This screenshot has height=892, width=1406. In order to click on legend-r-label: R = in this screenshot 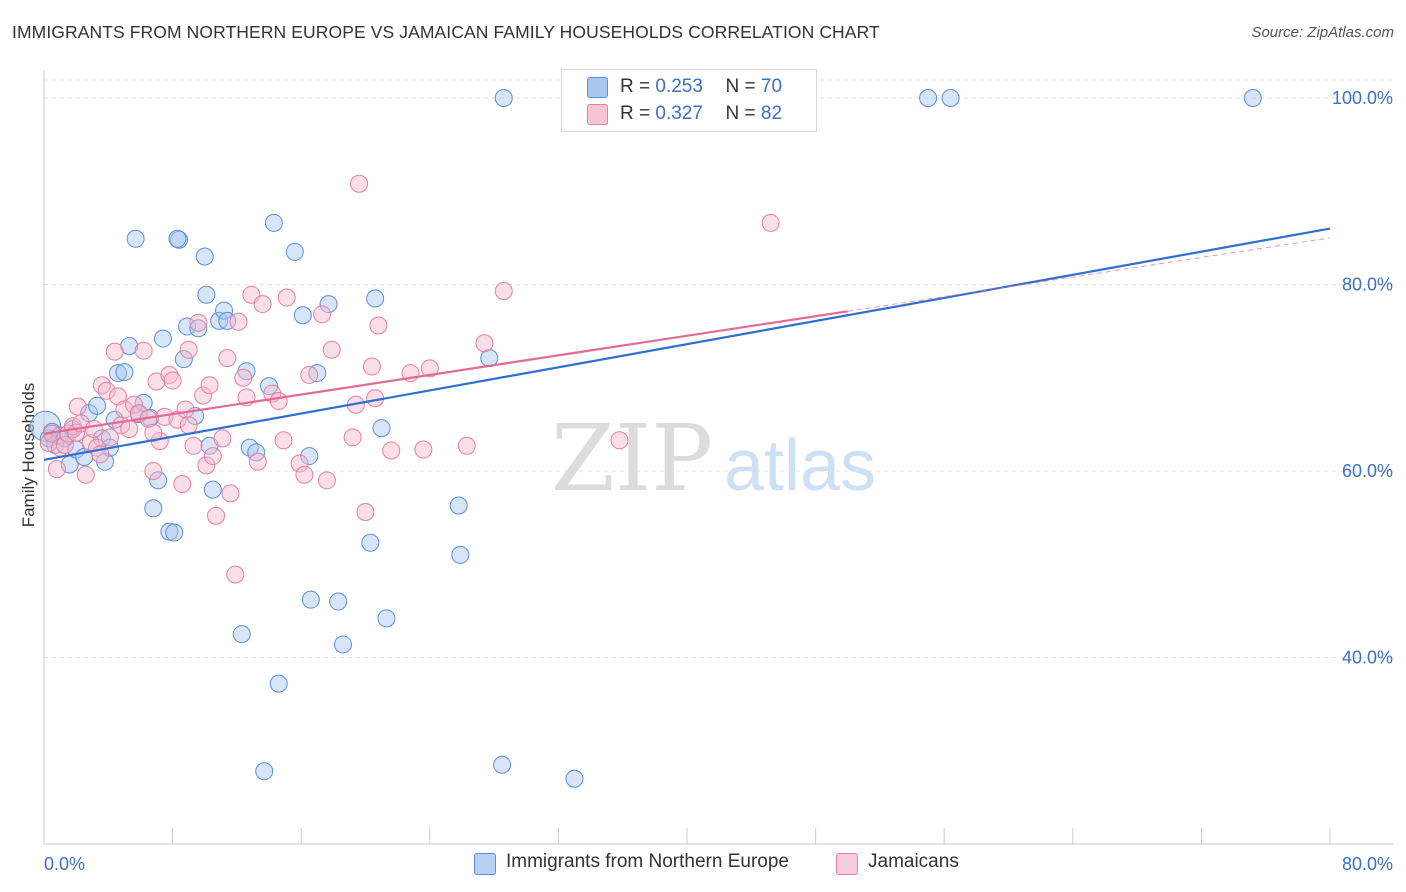, I will do `click(635, 86)`.